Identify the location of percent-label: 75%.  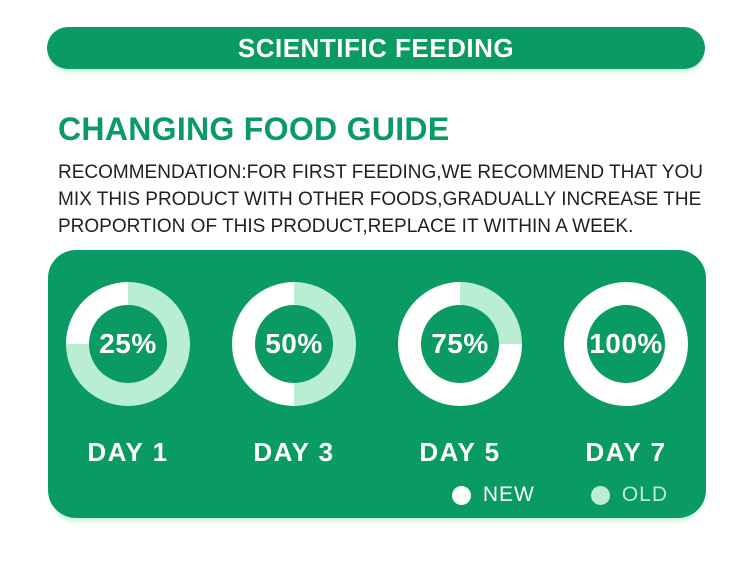
(460, 344).